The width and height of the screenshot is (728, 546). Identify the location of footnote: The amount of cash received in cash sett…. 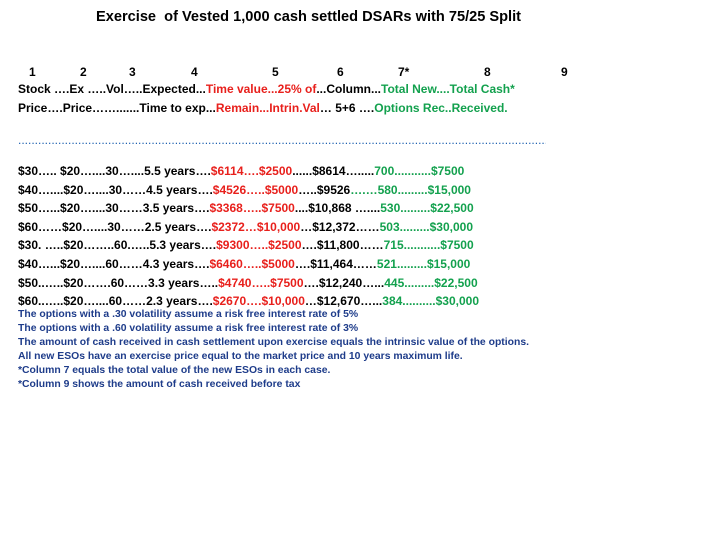
(274, 342).